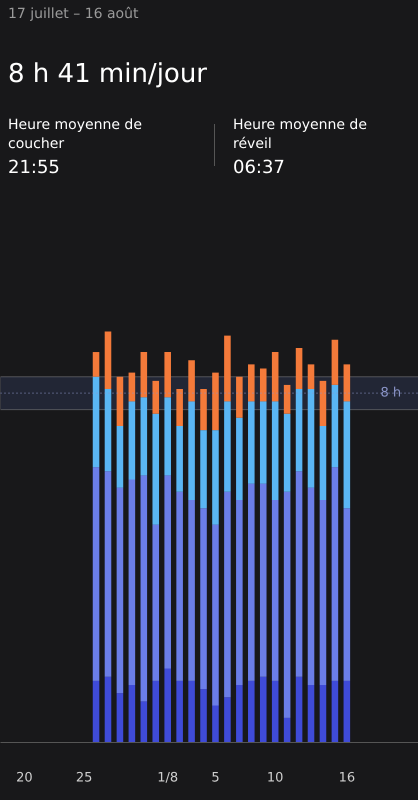  I want to click on text: 21:55, so click(34, 168).